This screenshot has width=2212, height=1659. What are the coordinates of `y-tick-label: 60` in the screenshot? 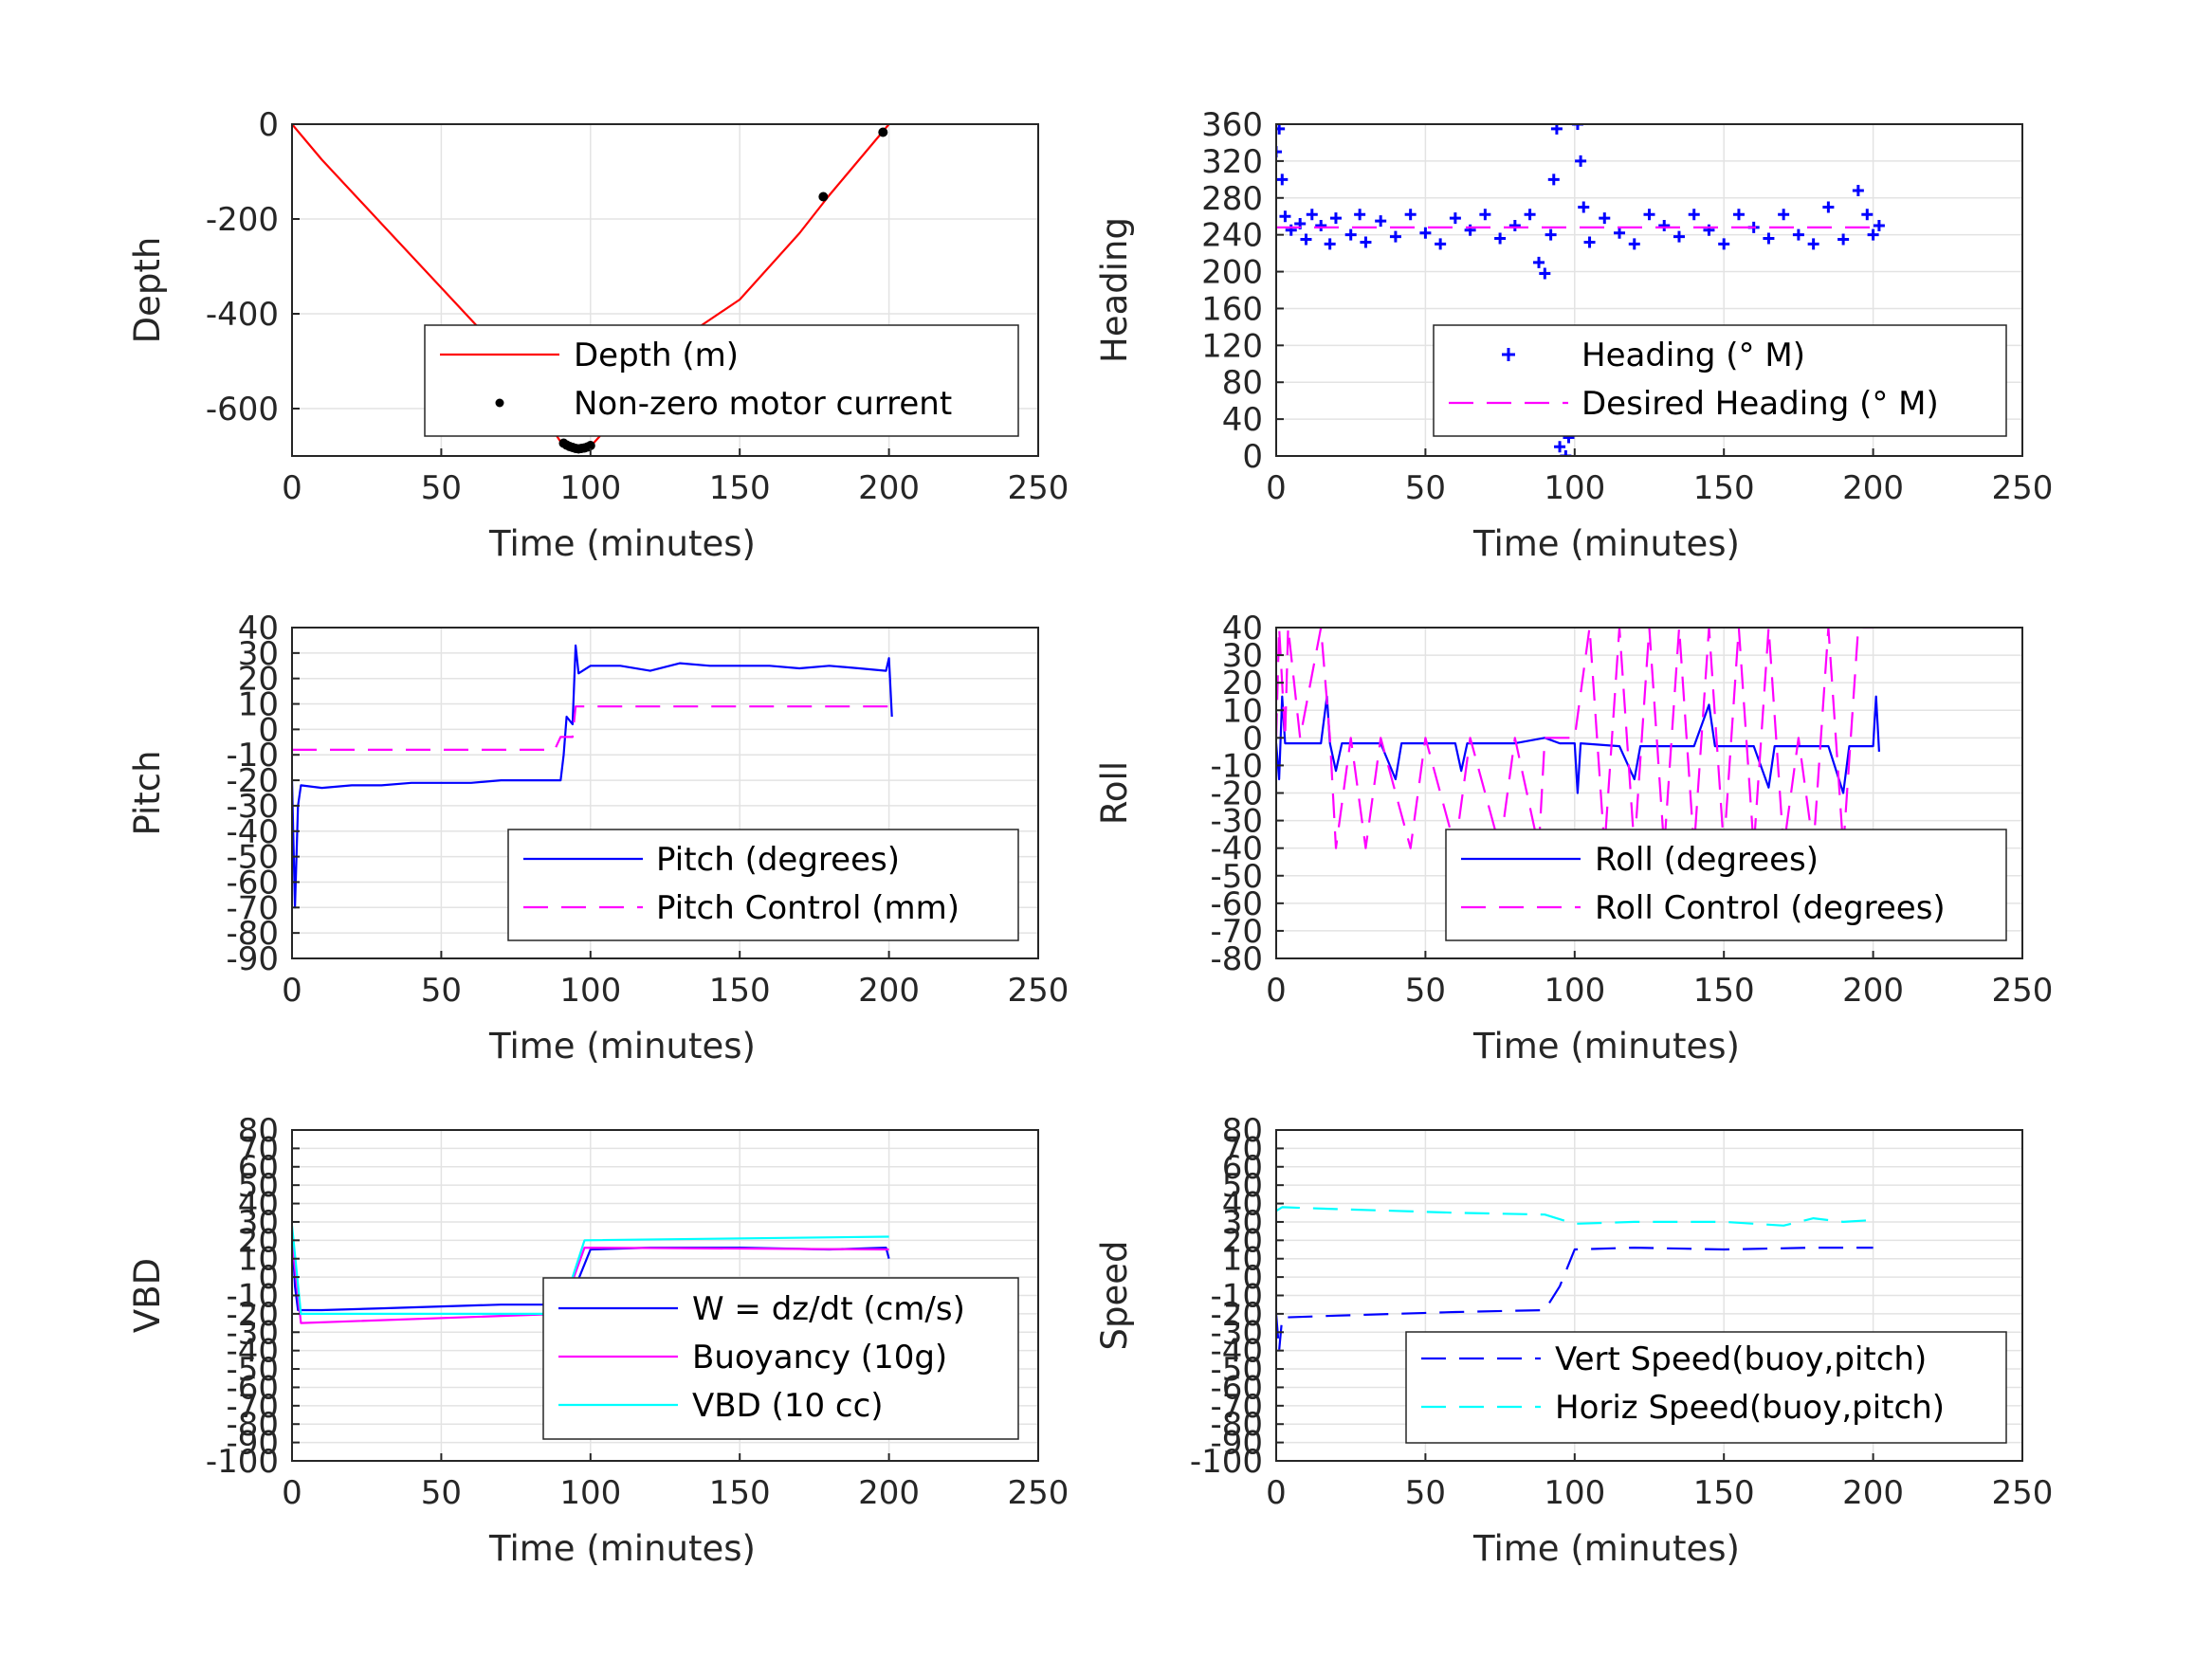 It's located at (258, 1168).